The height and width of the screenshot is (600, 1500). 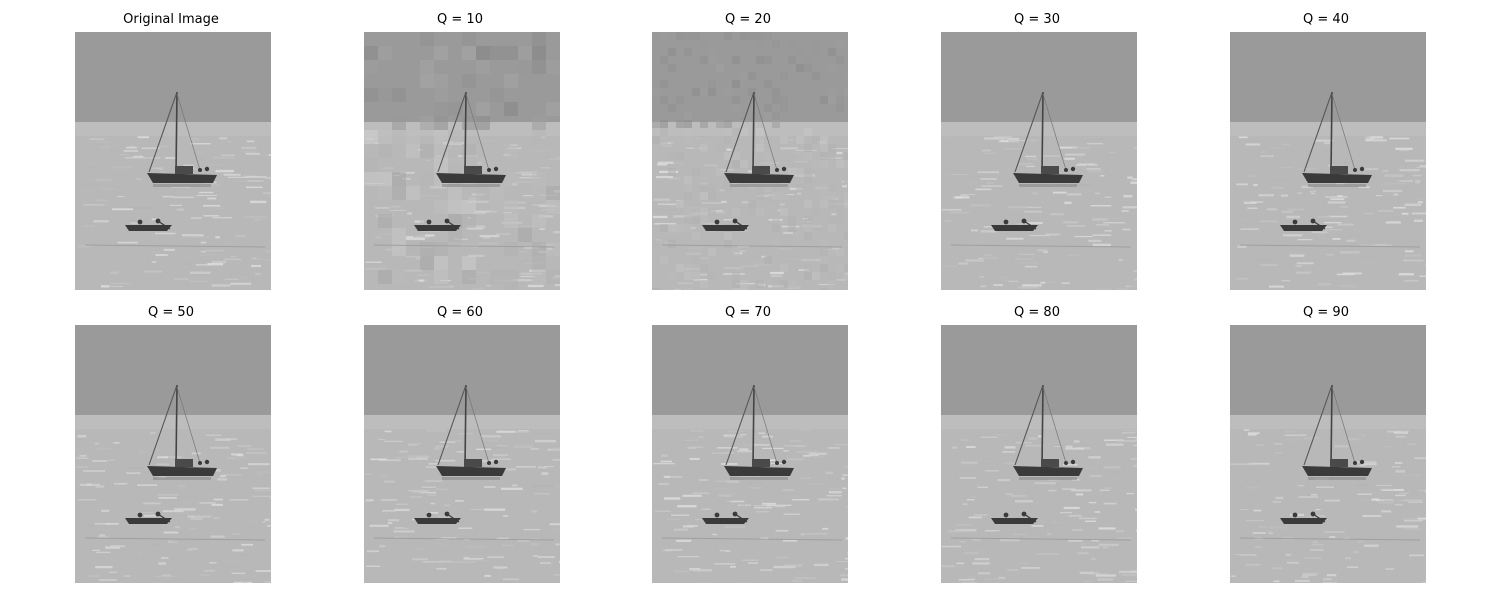 I want to click on panel-title: Q = 20, so click(x=748, y=19).